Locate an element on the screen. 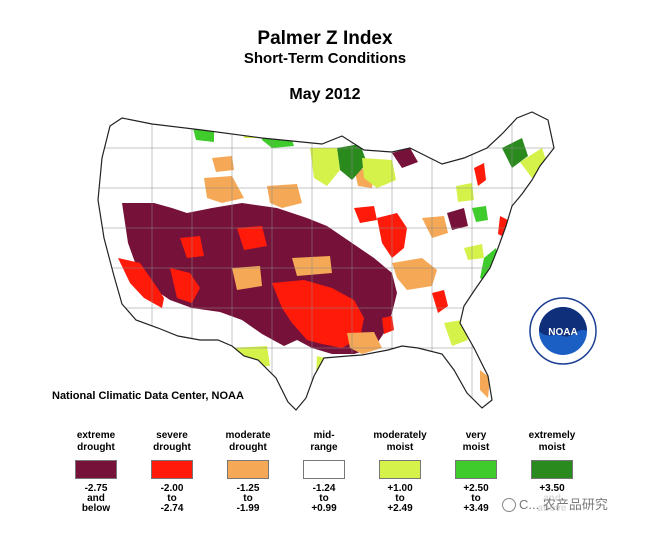 The width and height of the screenshot is (650, 534). svg-text: NOAA is located at coordinates (562, 332).